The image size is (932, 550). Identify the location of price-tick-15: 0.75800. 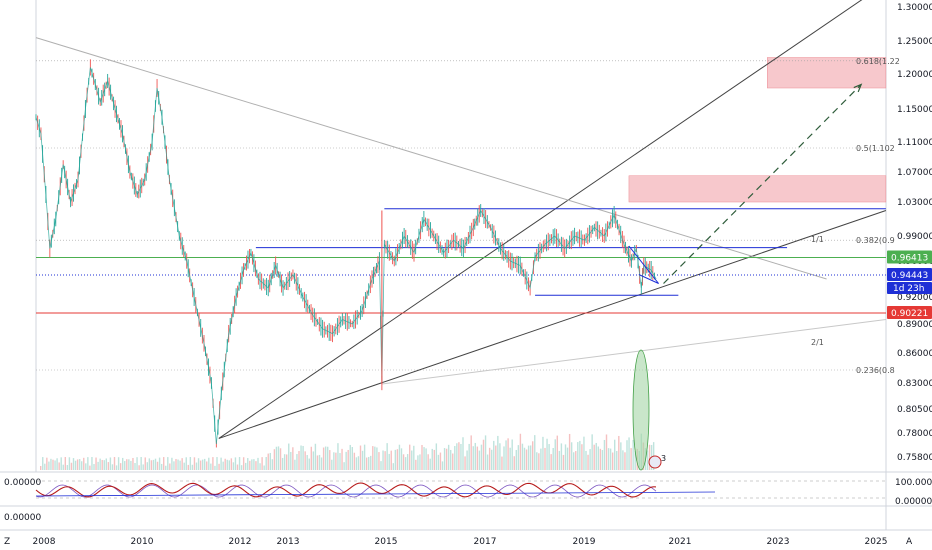
(914, 458).